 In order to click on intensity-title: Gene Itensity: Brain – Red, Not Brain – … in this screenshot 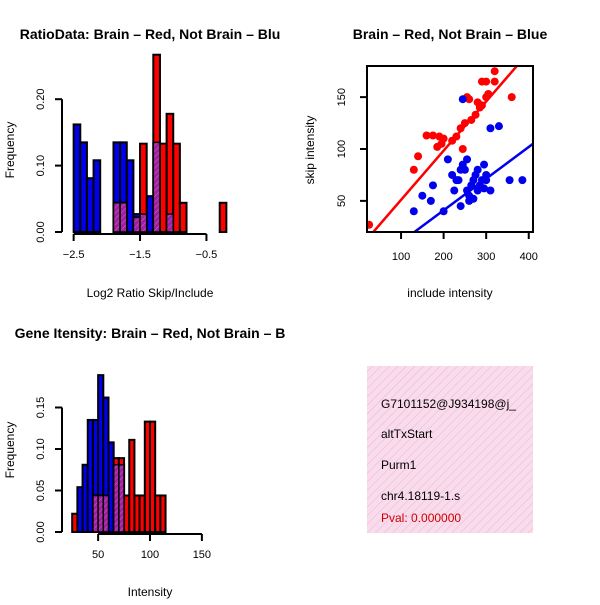, I will do `click(150, 333)`.